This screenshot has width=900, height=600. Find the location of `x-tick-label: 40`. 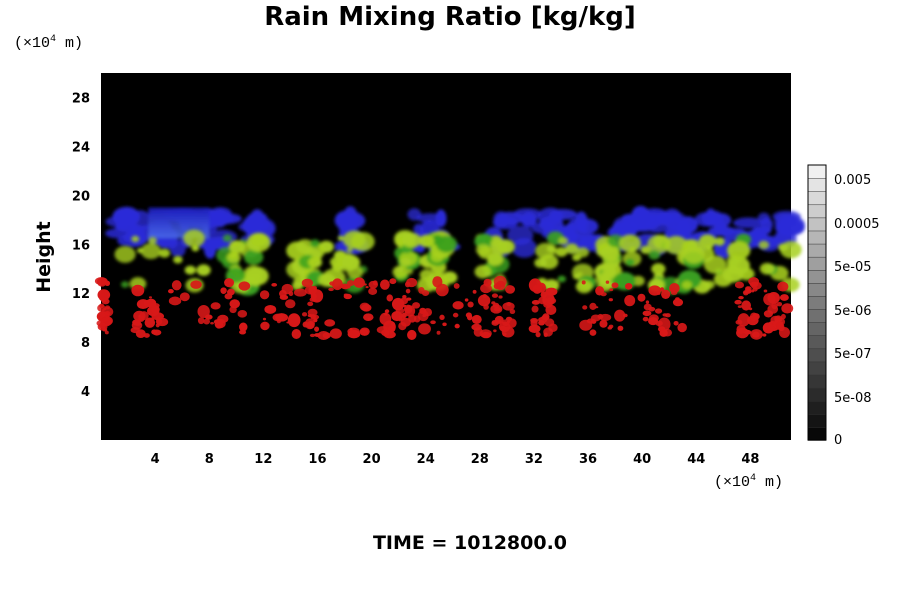

x-tick-label: 40 is located at coordinates (642, 459).